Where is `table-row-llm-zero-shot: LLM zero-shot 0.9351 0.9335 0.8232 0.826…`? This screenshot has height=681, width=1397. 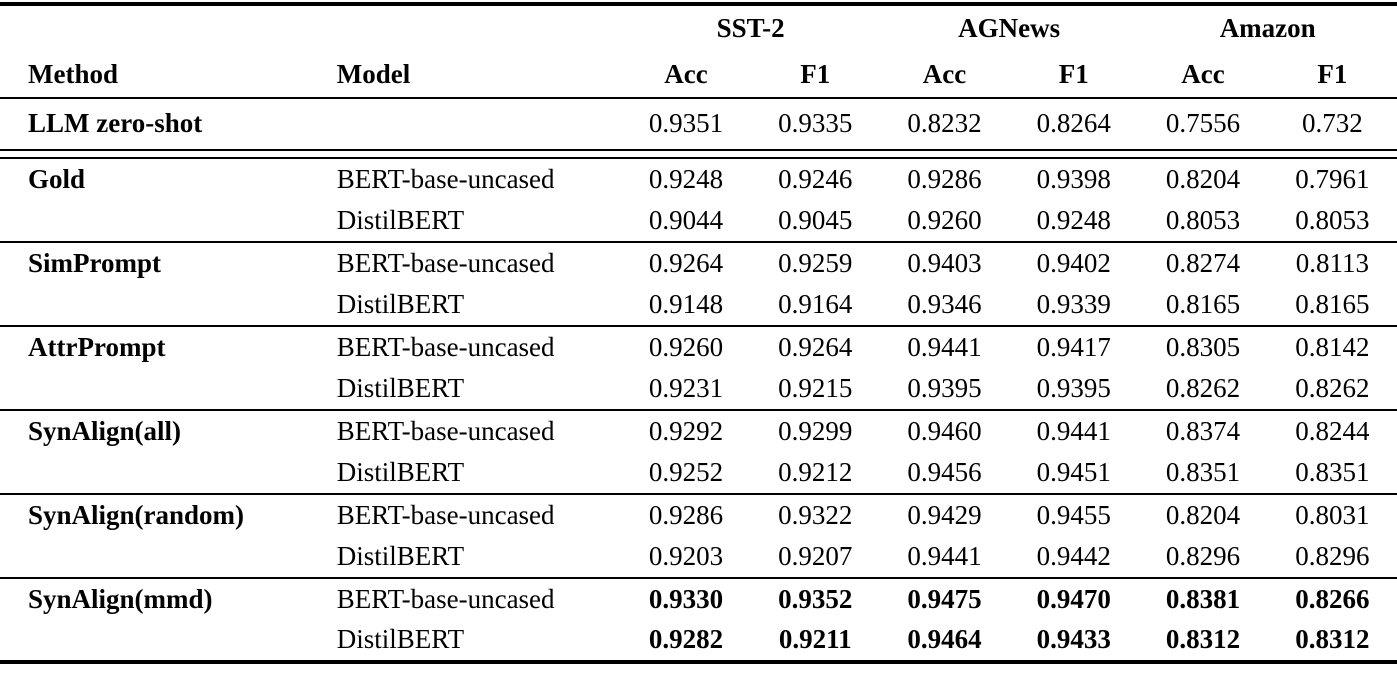 table-row-llm-zero-shot: LLM zero-shot 0.9351 0.9335 0.8232 0.826… is located at coordinates (698, 124).